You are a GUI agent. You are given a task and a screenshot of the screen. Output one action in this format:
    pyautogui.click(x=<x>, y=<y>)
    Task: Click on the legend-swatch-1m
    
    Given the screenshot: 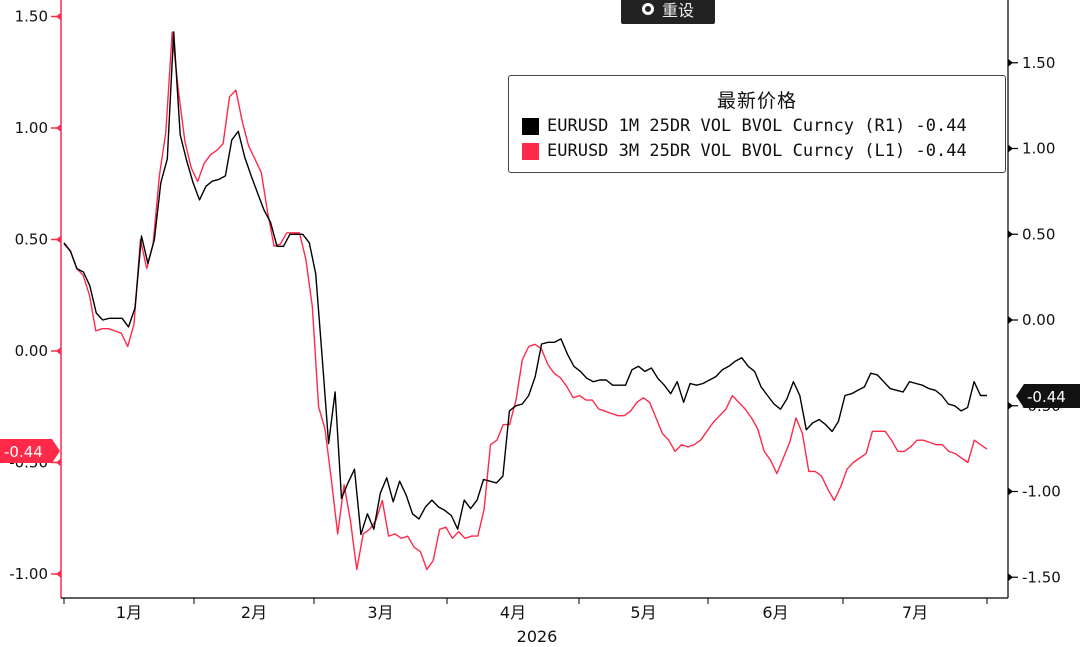 What is the action you would take?
    pyautogui.click(x=530, y=126)
    